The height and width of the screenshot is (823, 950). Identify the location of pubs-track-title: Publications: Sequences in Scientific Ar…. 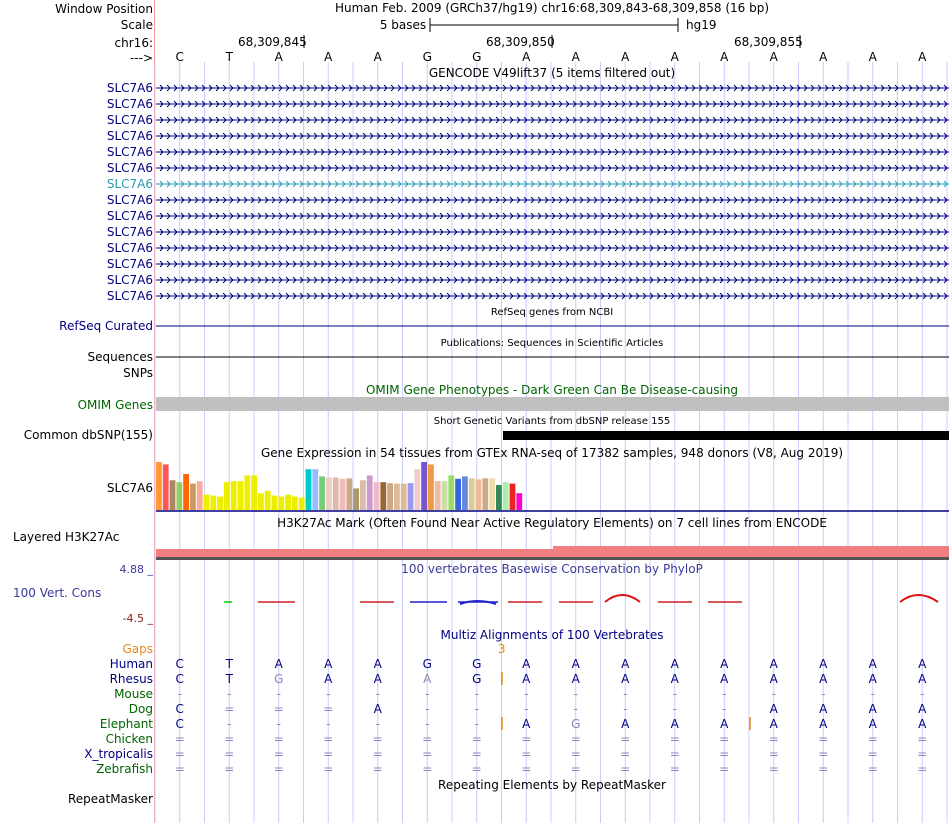
(552, 343).